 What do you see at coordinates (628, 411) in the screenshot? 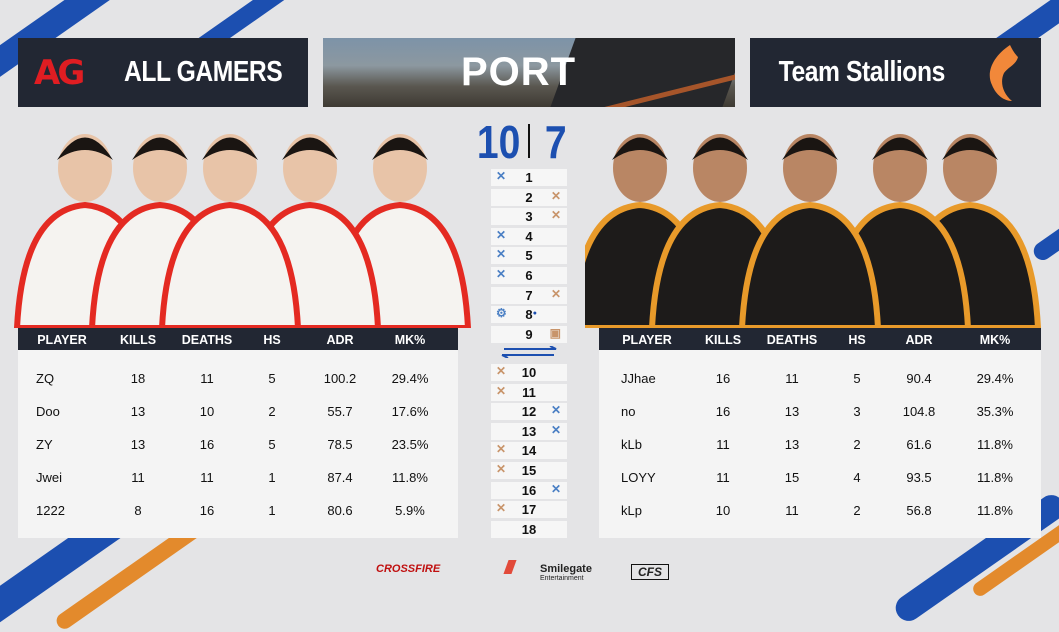
I see `cell-player: no` at bounding box center [628, 411].